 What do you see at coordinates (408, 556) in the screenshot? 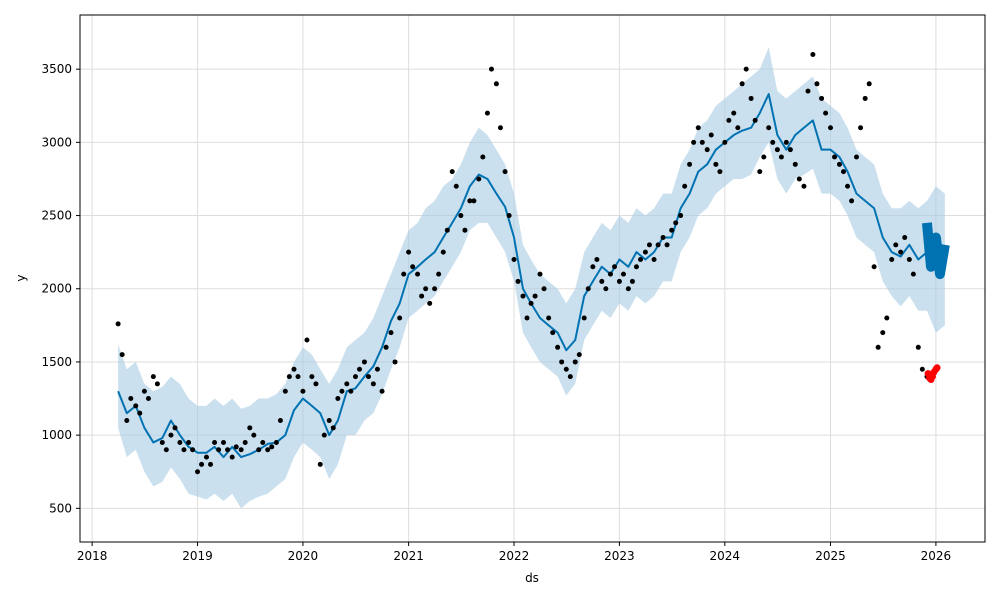
I see `x-tick-label: 2021` at bounding box center [408, 556].